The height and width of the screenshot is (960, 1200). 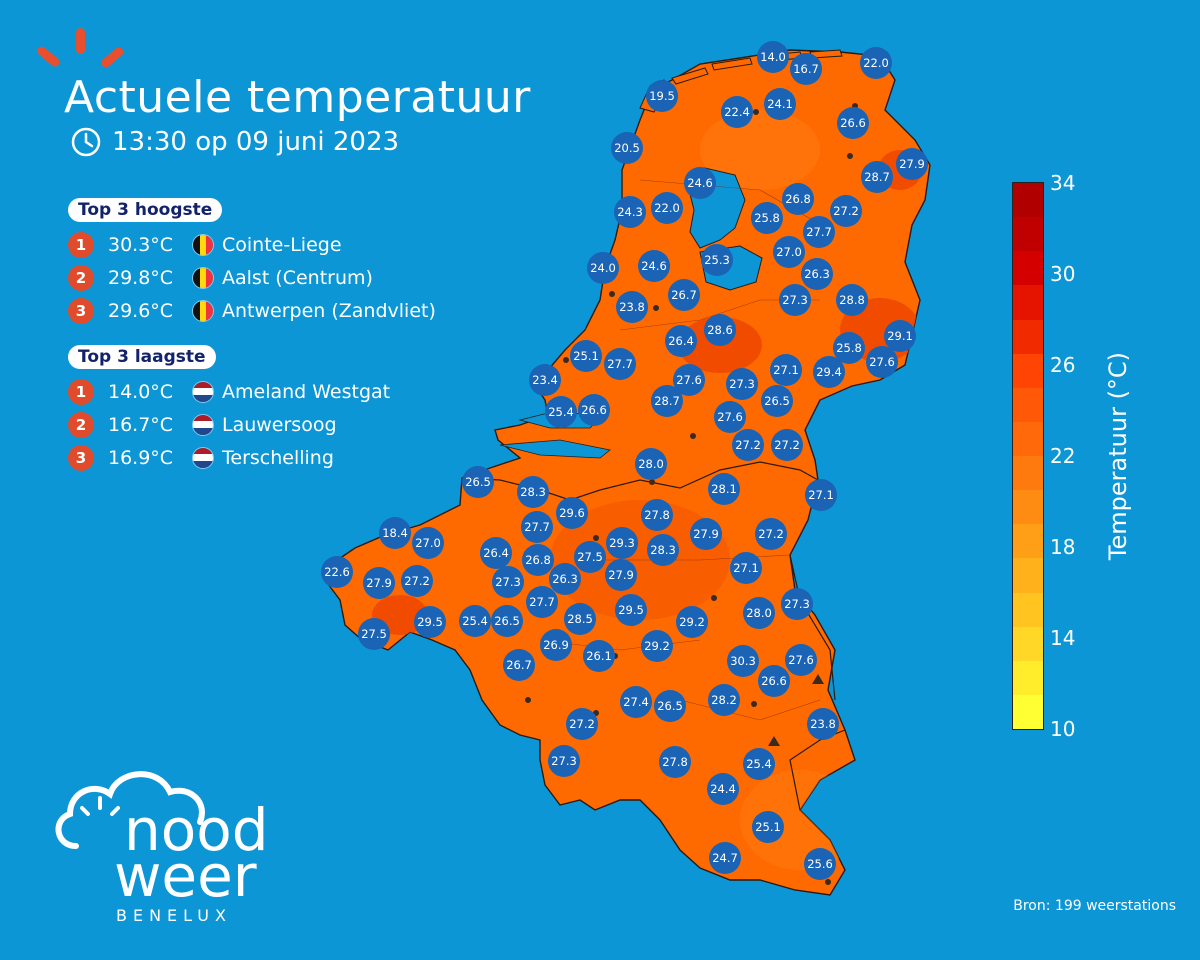 I want to click on station-temp: 27.0, so click(x=428, y=543).